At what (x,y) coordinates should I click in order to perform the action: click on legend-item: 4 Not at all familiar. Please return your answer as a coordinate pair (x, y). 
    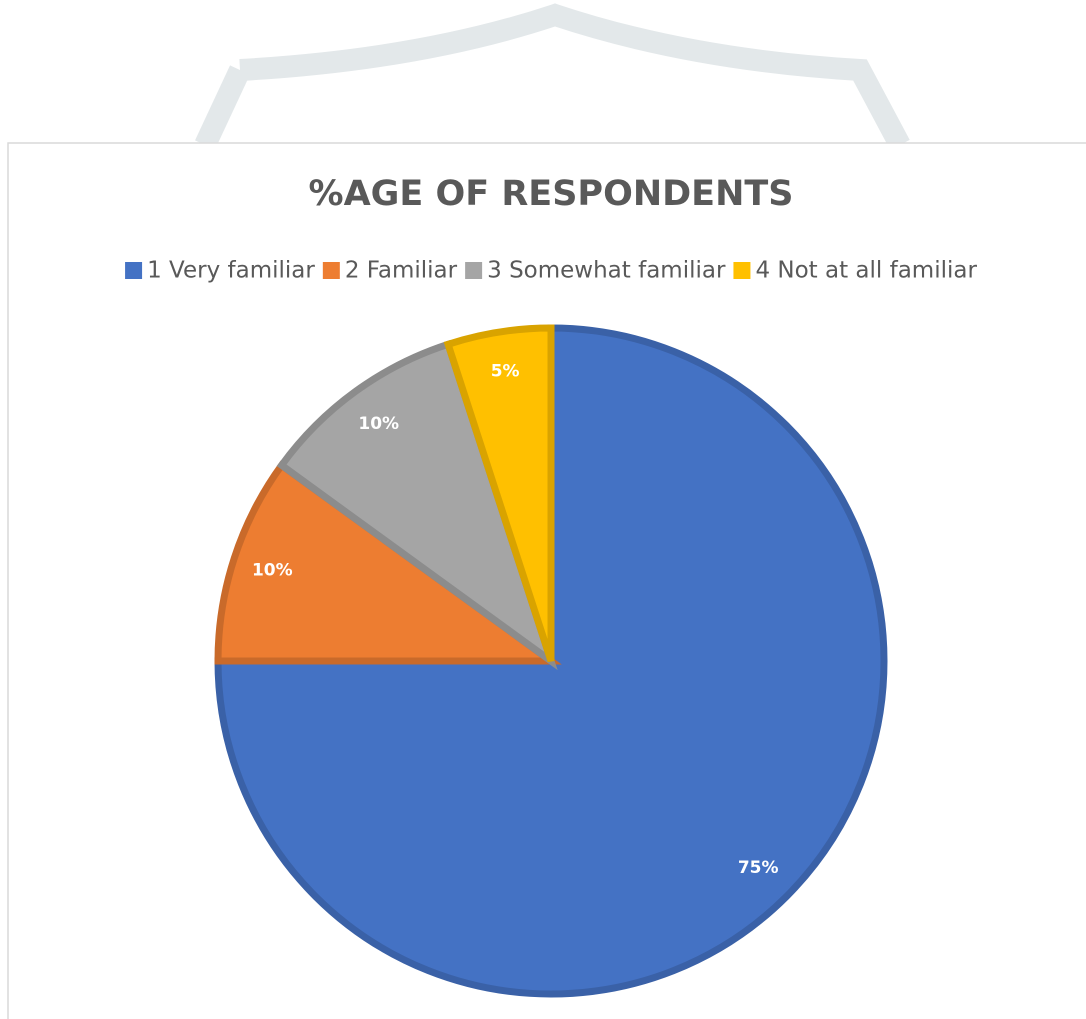
    Looking at the image, I should click on (855, 271).